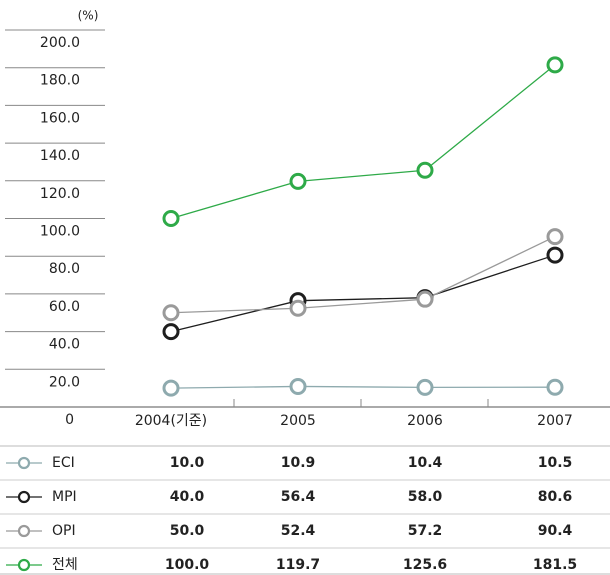 This screenshot has width=610, height=575. I want to click on table-value: 181.5, so click(555, 565).